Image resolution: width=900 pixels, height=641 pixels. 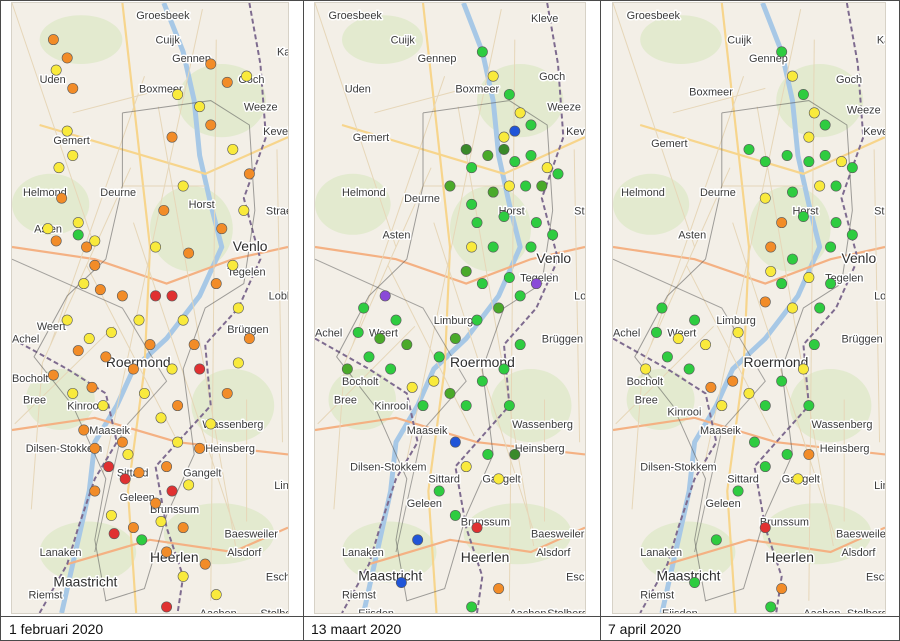 I want to click on place-label: Gennep, so click(x=191, y=59).